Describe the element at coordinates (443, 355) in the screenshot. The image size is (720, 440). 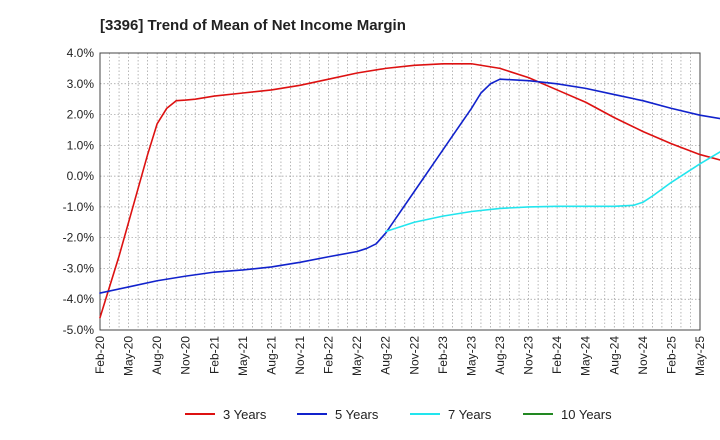
I see `x-tick-label: Feb-23` at that location.